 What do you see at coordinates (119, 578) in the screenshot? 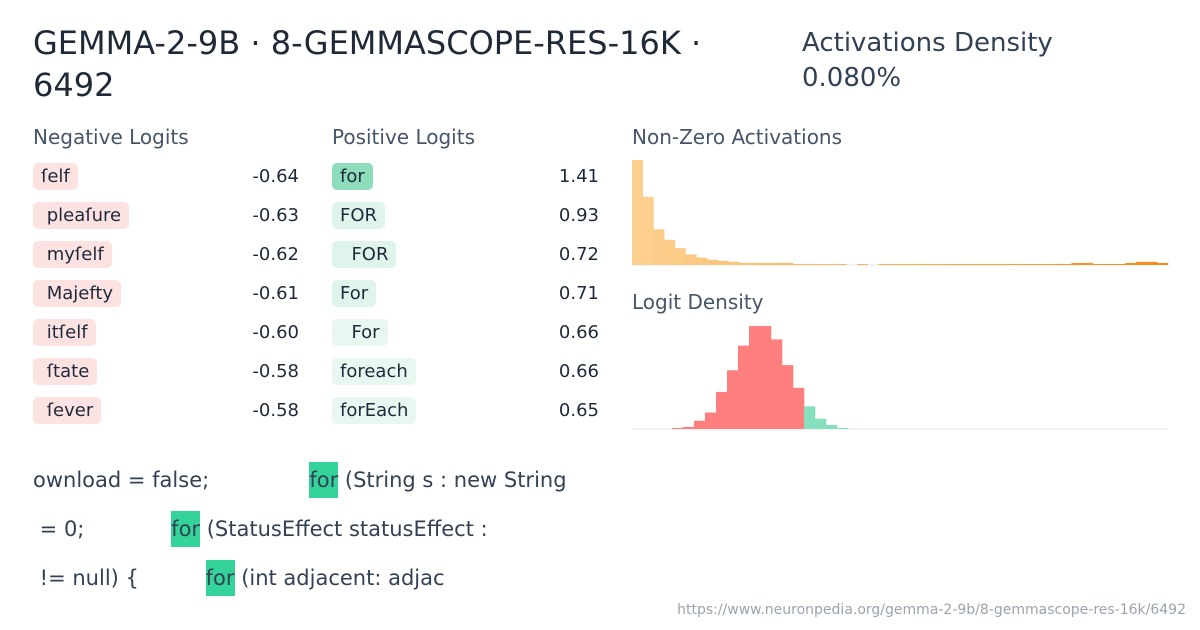
I see `example-text: != null) {` at bounding box center [119, 578].